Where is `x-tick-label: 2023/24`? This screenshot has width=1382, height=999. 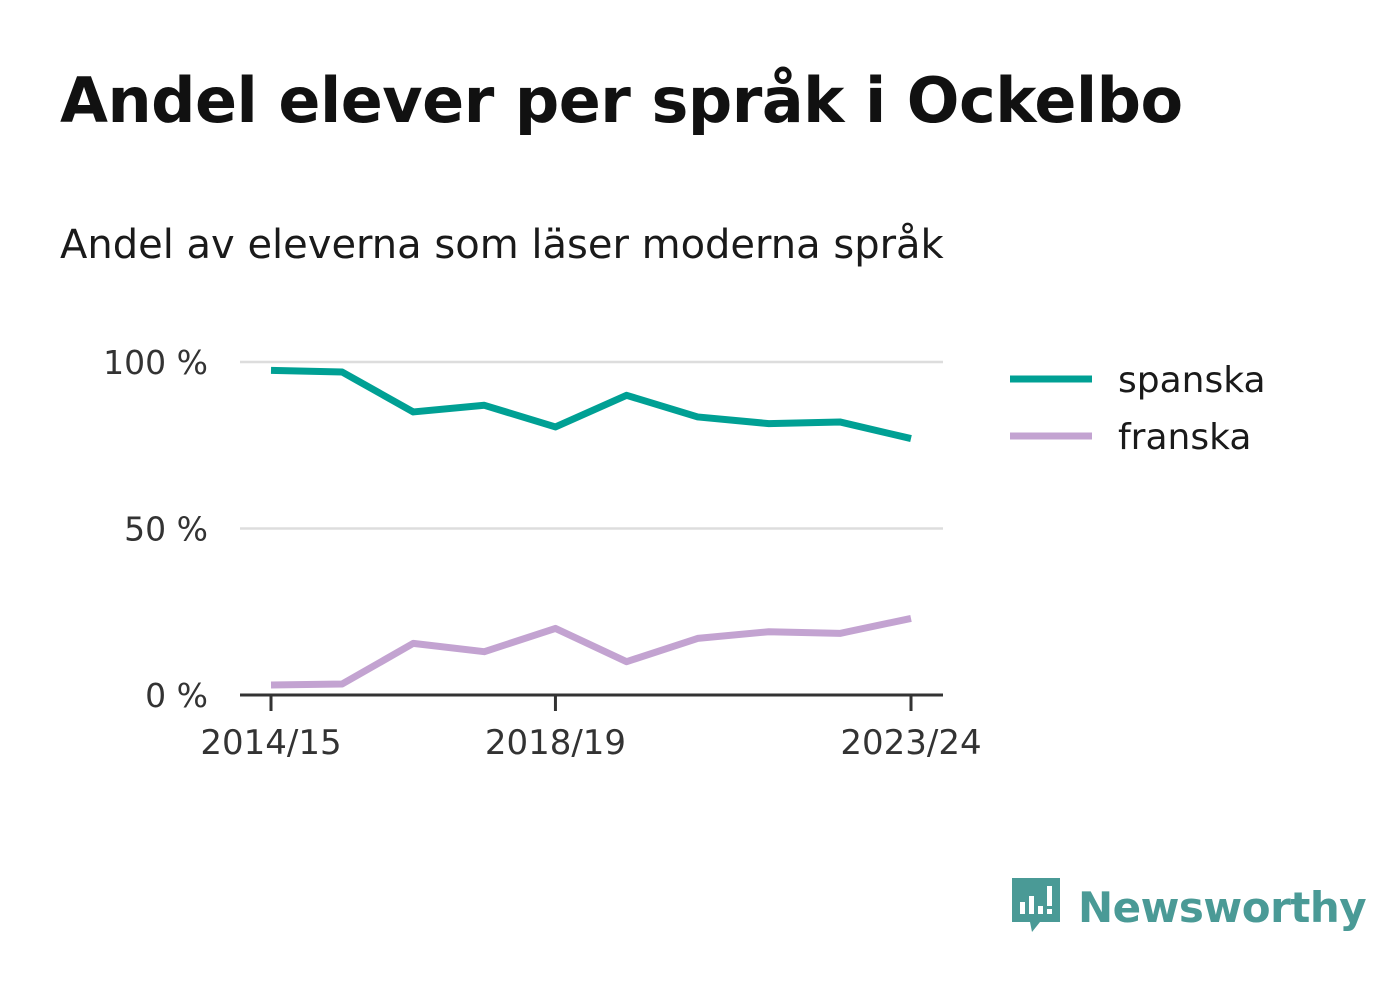 x-tick-label: 2023/24 is located at coordinates (910, 743).